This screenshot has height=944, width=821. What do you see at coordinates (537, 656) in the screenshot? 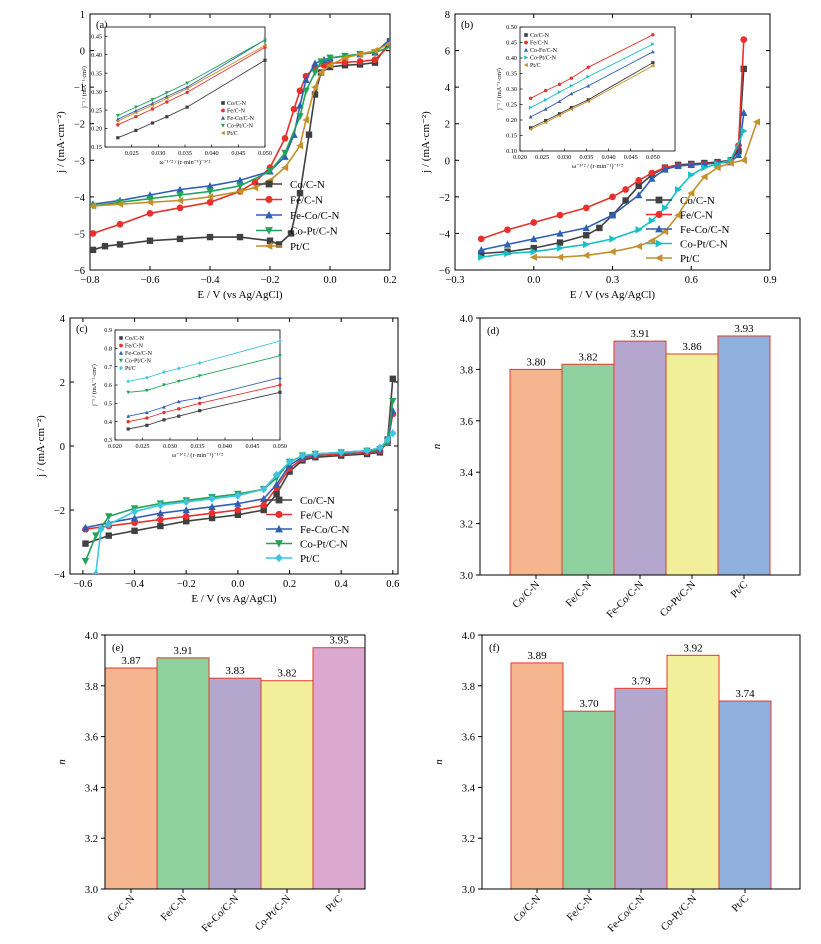
I see `bar-value-label: 3.89` at bounding box center [537, 656].